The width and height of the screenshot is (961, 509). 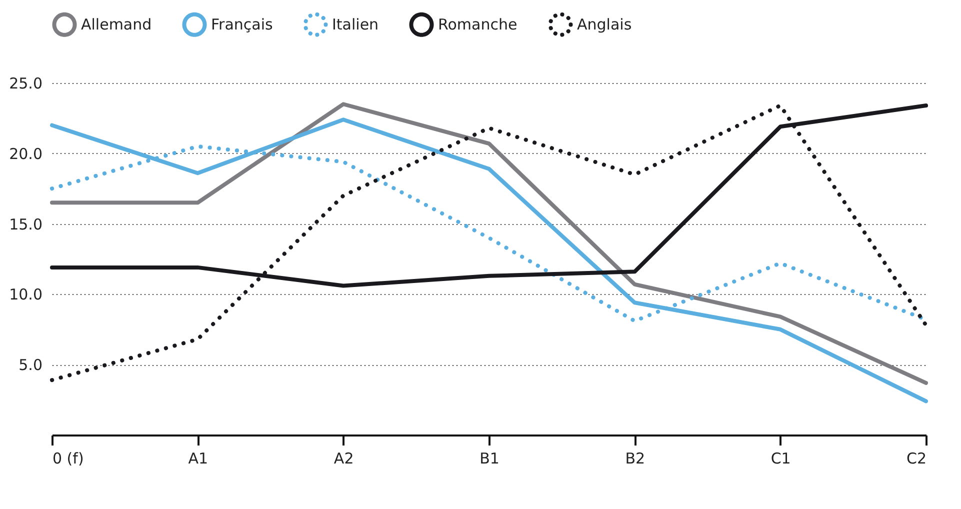 What do you see at coordinates (780, 459) in the screenshot?
I see `x-tick-label: C1` at bounding box center [780, 459].